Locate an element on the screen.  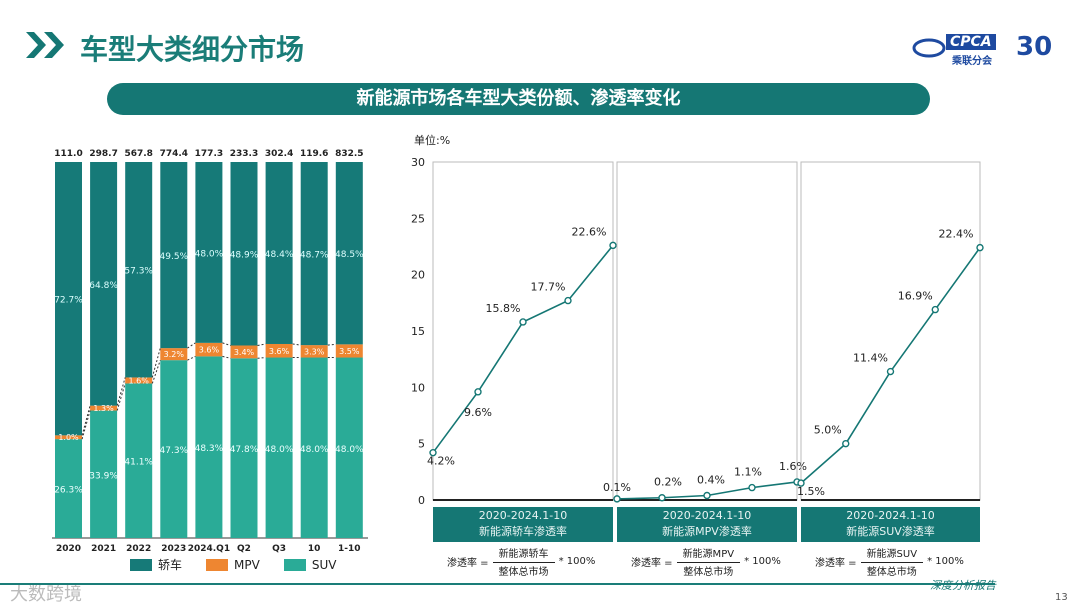
penetration-formula: 渗透率 = 新能源轿车 整体总市场 * 100% is located at coordinates (521, 561).